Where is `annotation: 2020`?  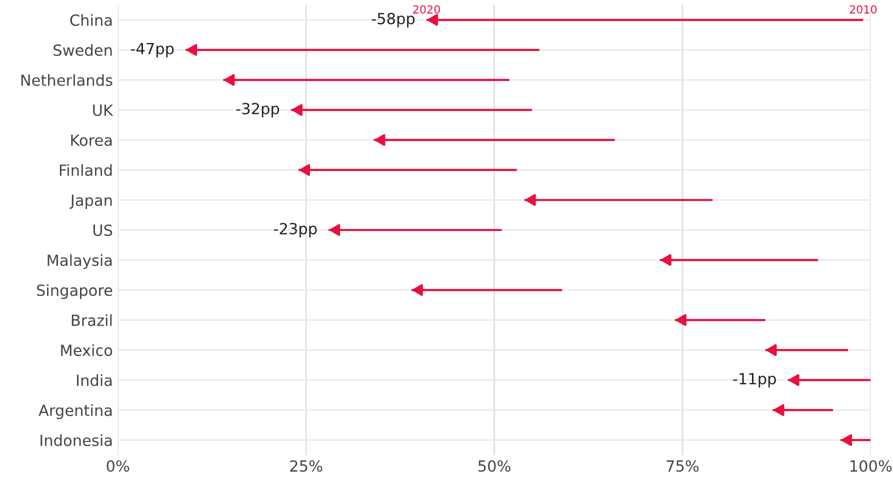
annotation: 2020 is located at coordinates (426, 9).